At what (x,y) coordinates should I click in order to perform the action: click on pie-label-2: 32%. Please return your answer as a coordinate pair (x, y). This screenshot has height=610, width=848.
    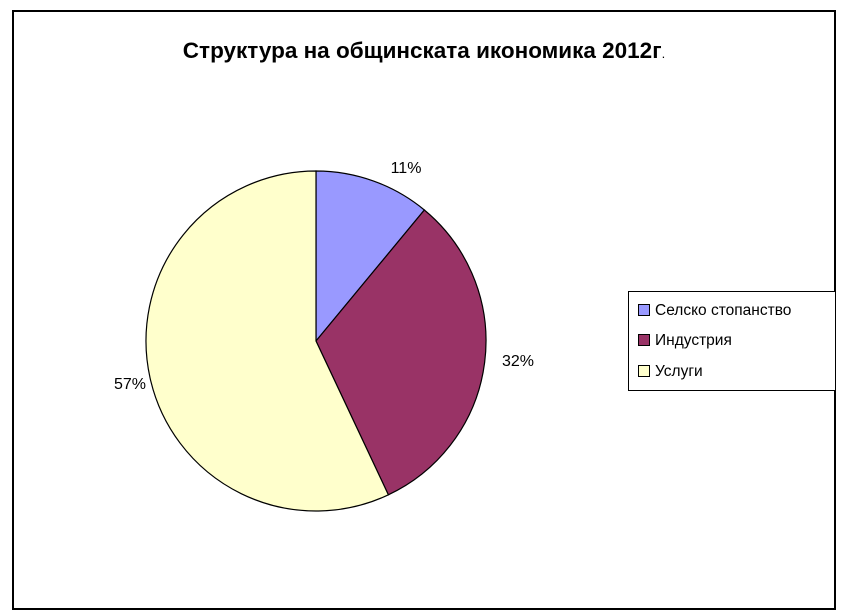
    Looking at the image, I should click on (518, 361).